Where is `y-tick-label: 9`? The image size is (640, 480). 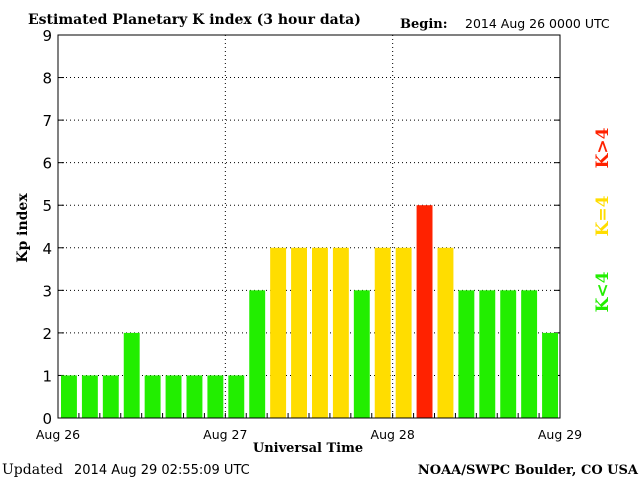
y-tick-label: 9 is located at coordinates (47, 36).